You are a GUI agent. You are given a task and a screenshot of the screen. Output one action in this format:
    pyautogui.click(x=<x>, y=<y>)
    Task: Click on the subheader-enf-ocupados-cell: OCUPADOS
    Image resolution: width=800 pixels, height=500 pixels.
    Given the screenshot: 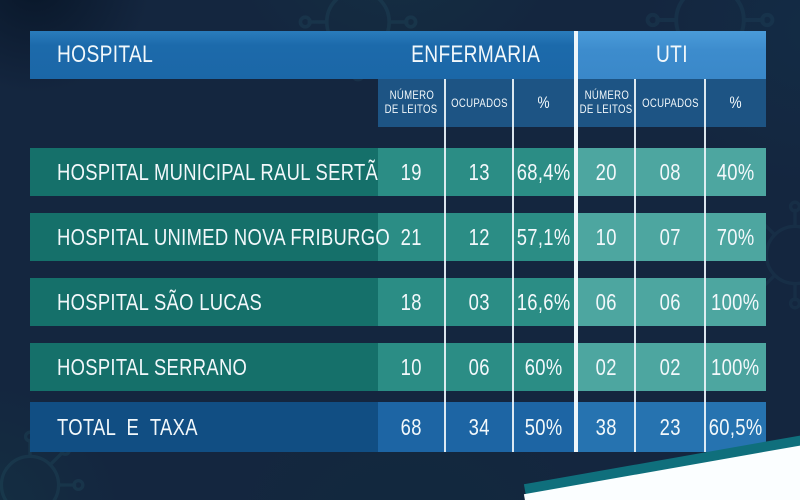 What is the action you would take?
    pyautogui.click(x=479, y=103)
    